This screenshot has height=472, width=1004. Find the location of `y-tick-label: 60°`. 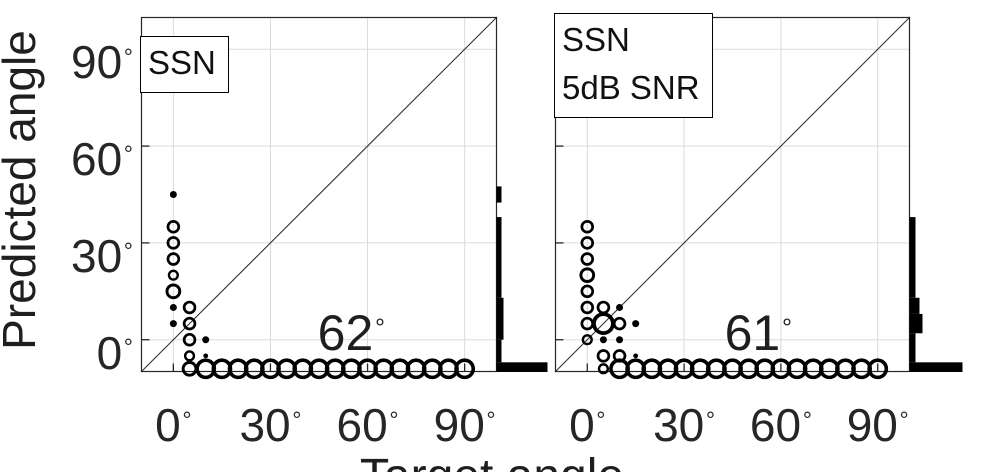

y-tick-label: 60° is located at coordinates (102, 159).